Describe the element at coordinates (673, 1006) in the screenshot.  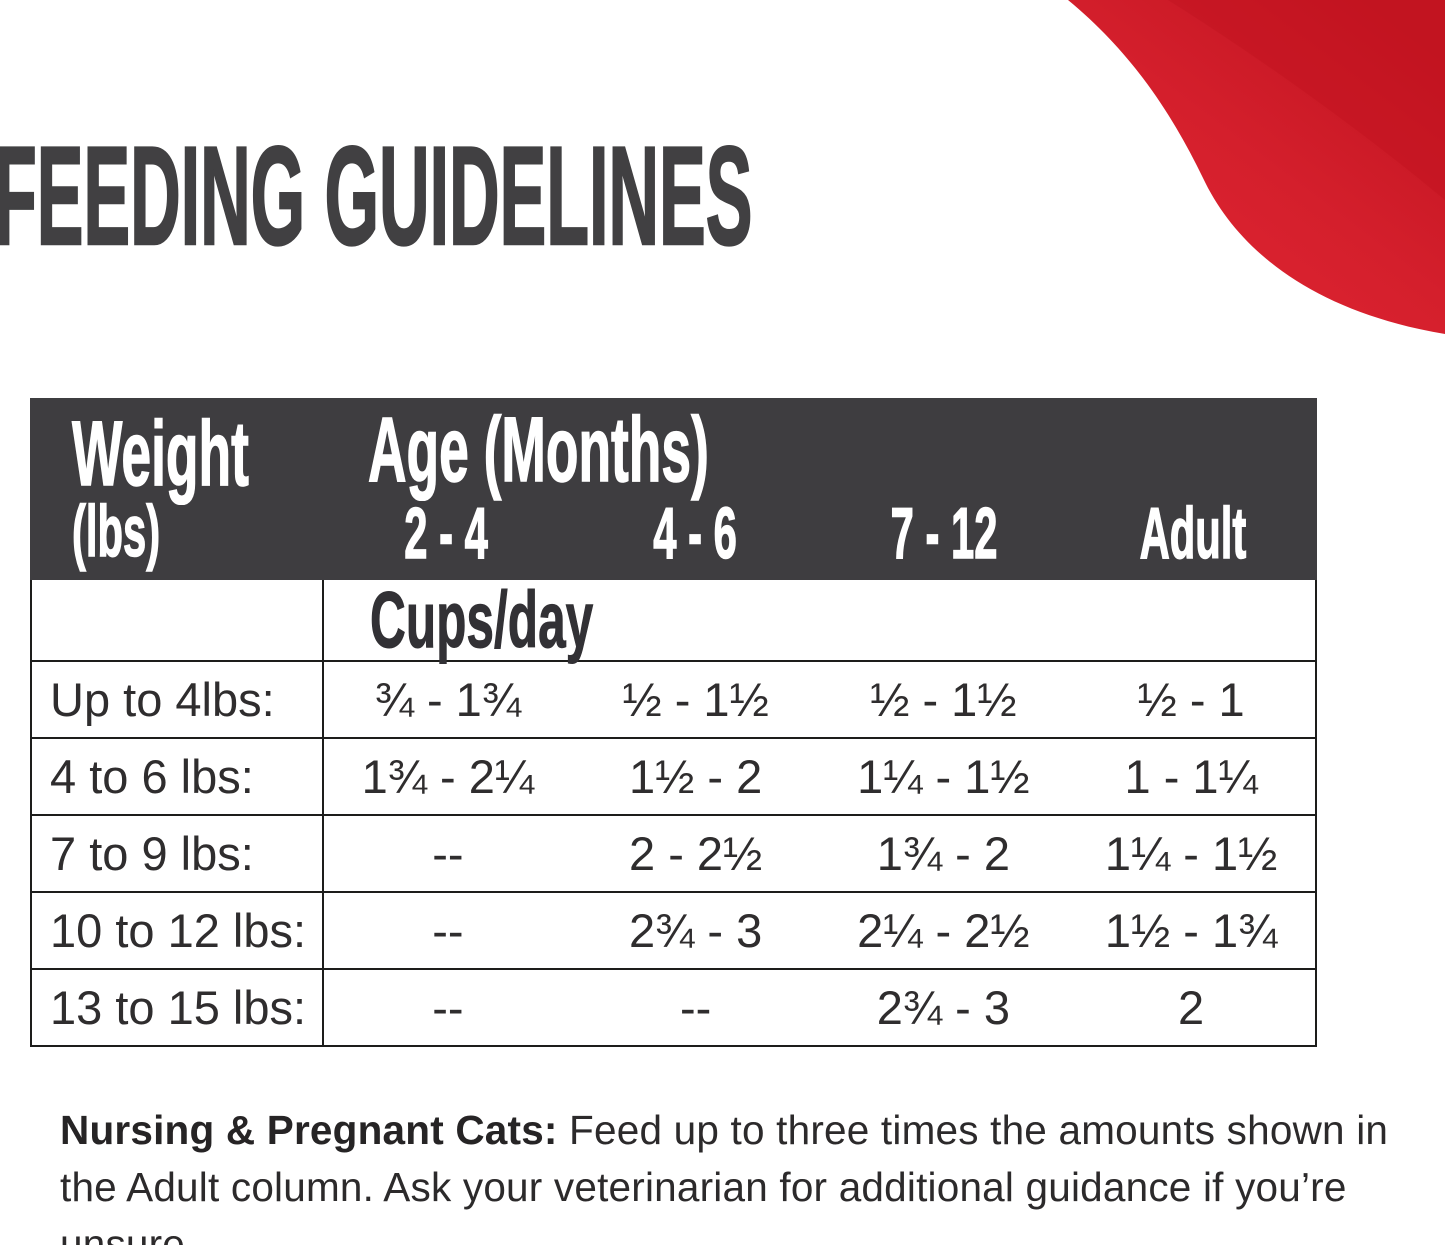
I see `table-row: 13 to 15 lbs: -- -- 2¾ - 3 2` at that location.